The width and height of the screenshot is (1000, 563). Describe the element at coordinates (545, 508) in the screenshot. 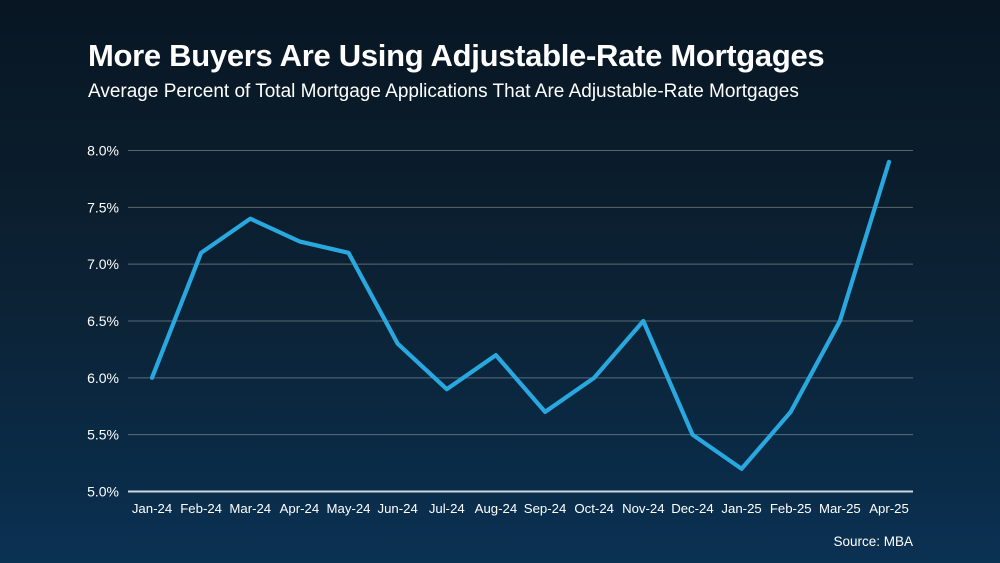

I see `x-axis-tick-label: Sep-24` at that location.